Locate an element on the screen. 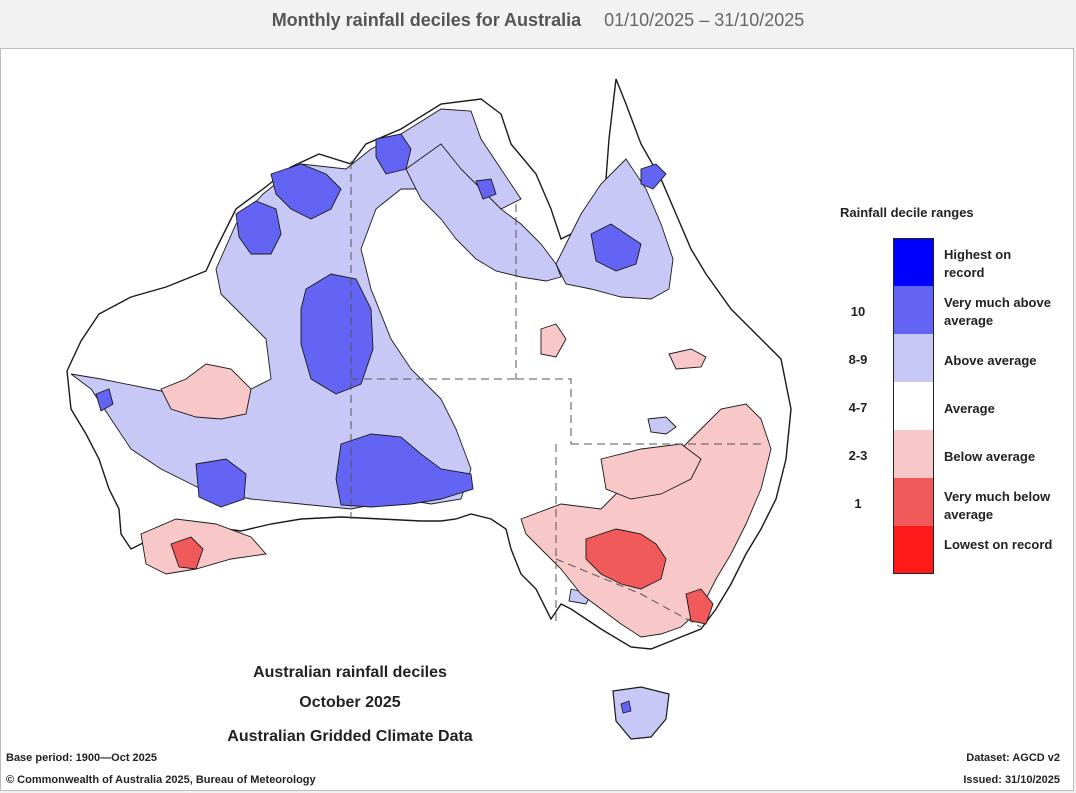 Image resolution: width=1076 pixels, height=793 pixels. legend-swatch-average is located at coordinates (913, 406).